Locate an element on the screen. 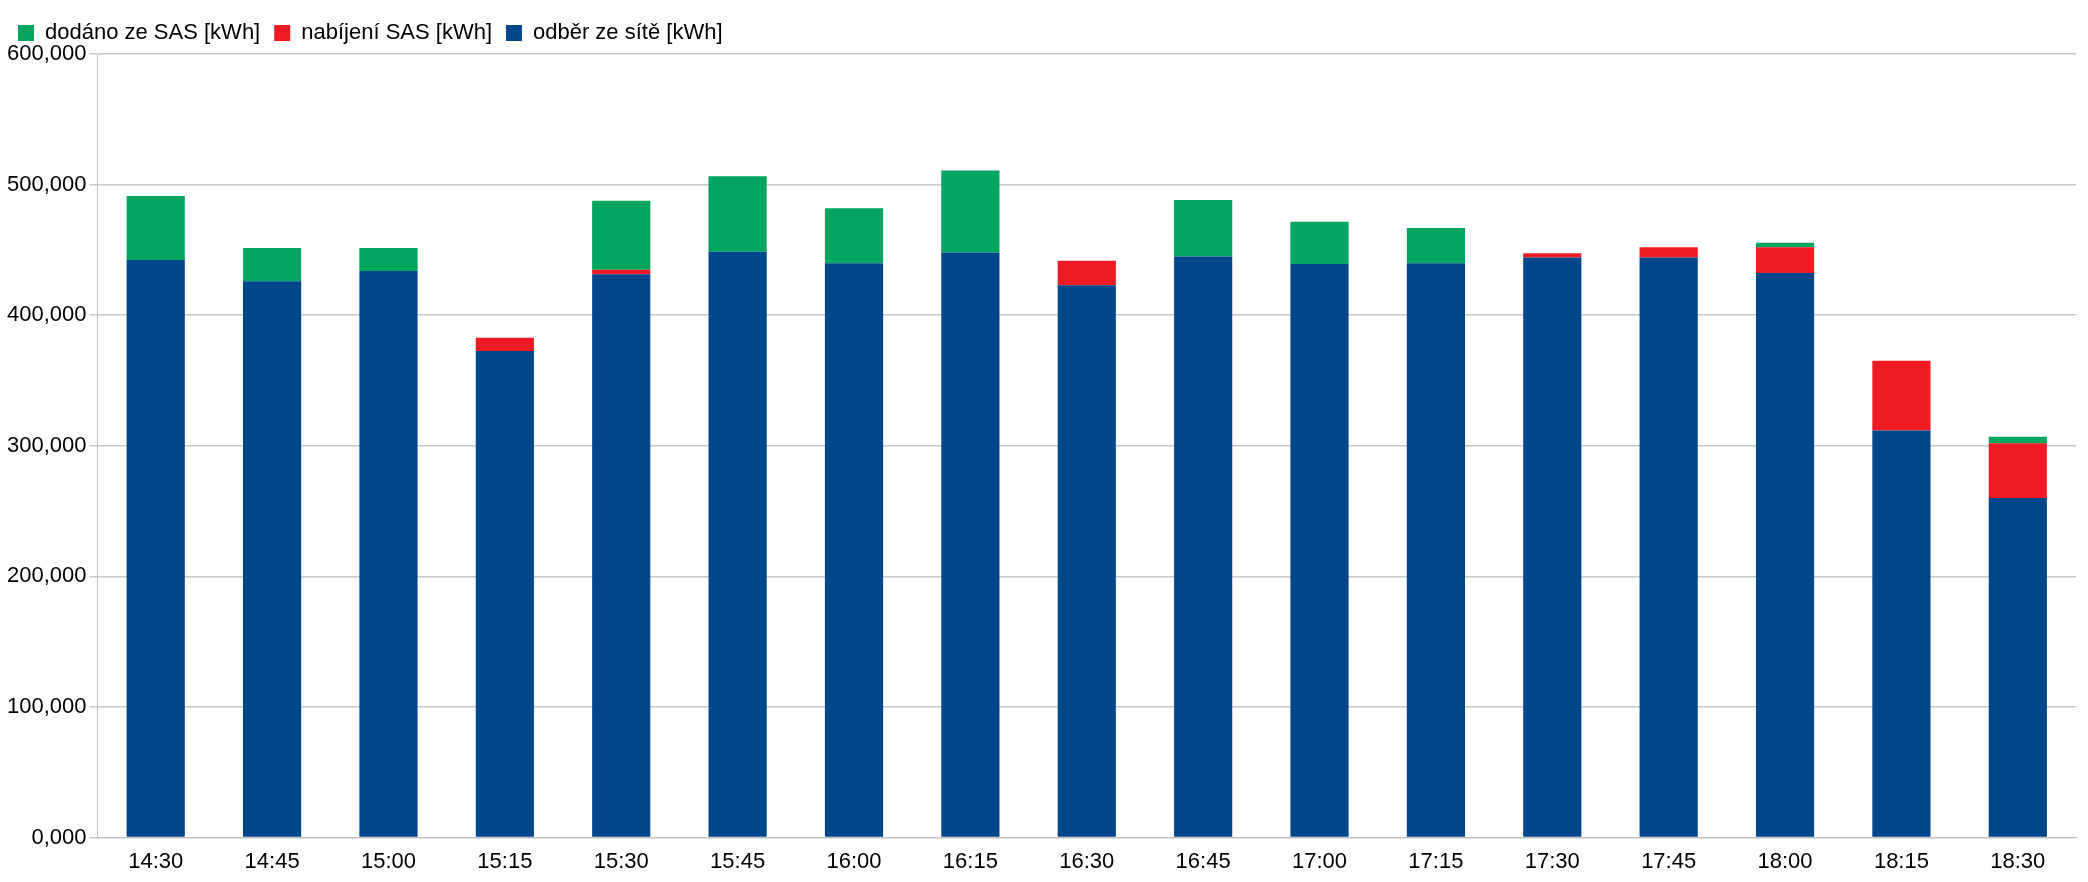 The height and width of the screenshot is (882, 2088). x-tick-label: 15:45 is located at coordinates (738, 860).